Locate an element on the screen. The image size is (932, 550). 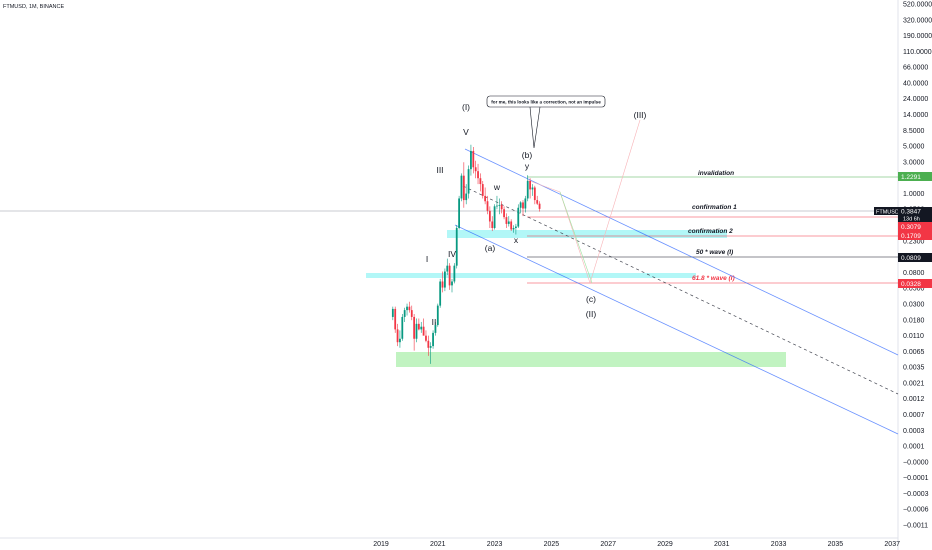
last-price-tag is located at coordinates (915, 211).